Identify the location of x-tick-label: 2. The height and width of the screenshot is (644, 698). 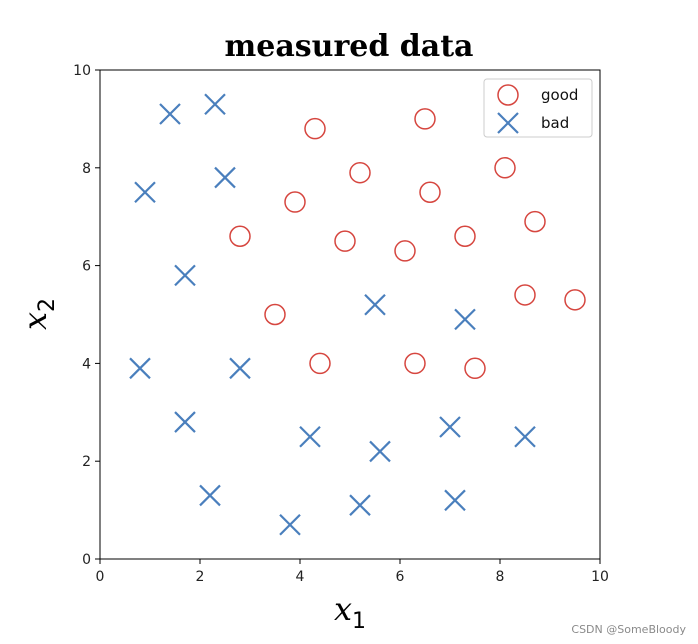
(200, 577).